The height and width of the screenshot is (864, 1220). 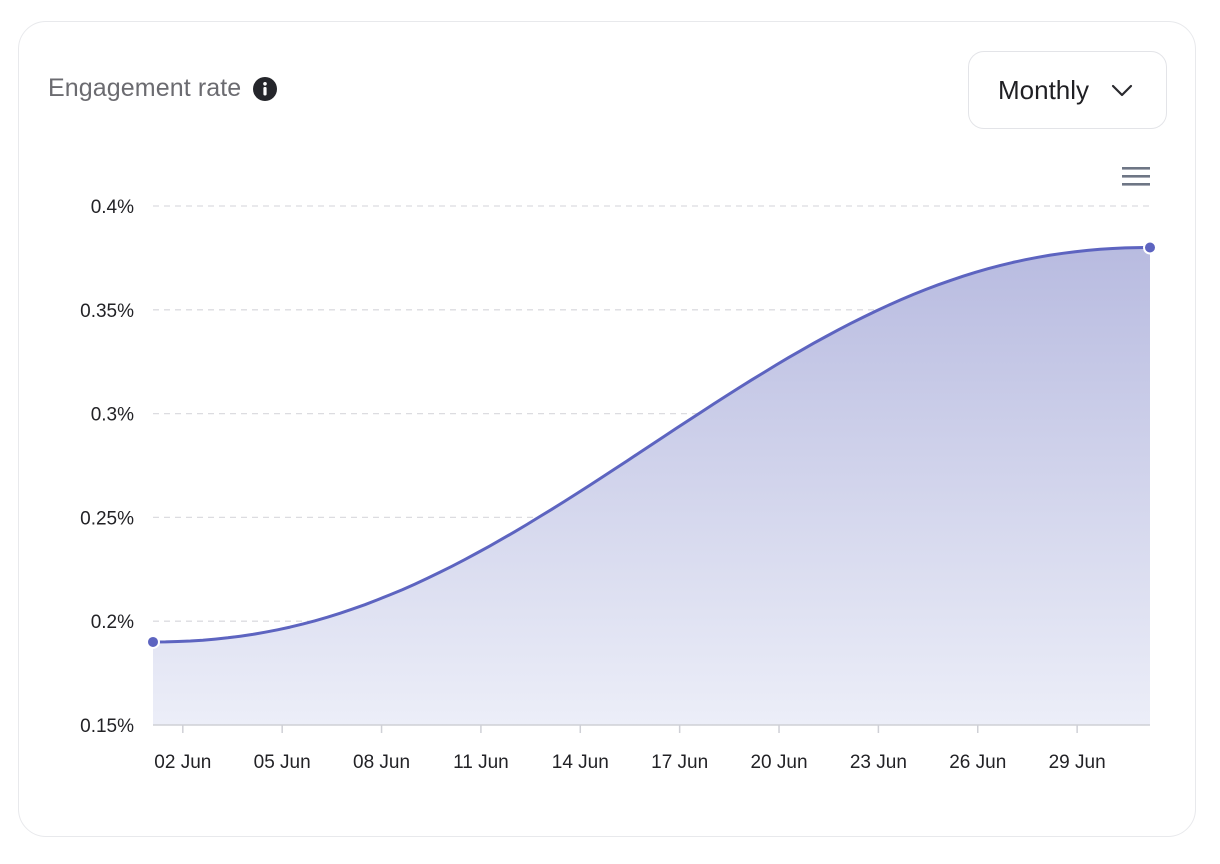 I want to click on chart-title: Engagement rate, so click(x=145, y=88).